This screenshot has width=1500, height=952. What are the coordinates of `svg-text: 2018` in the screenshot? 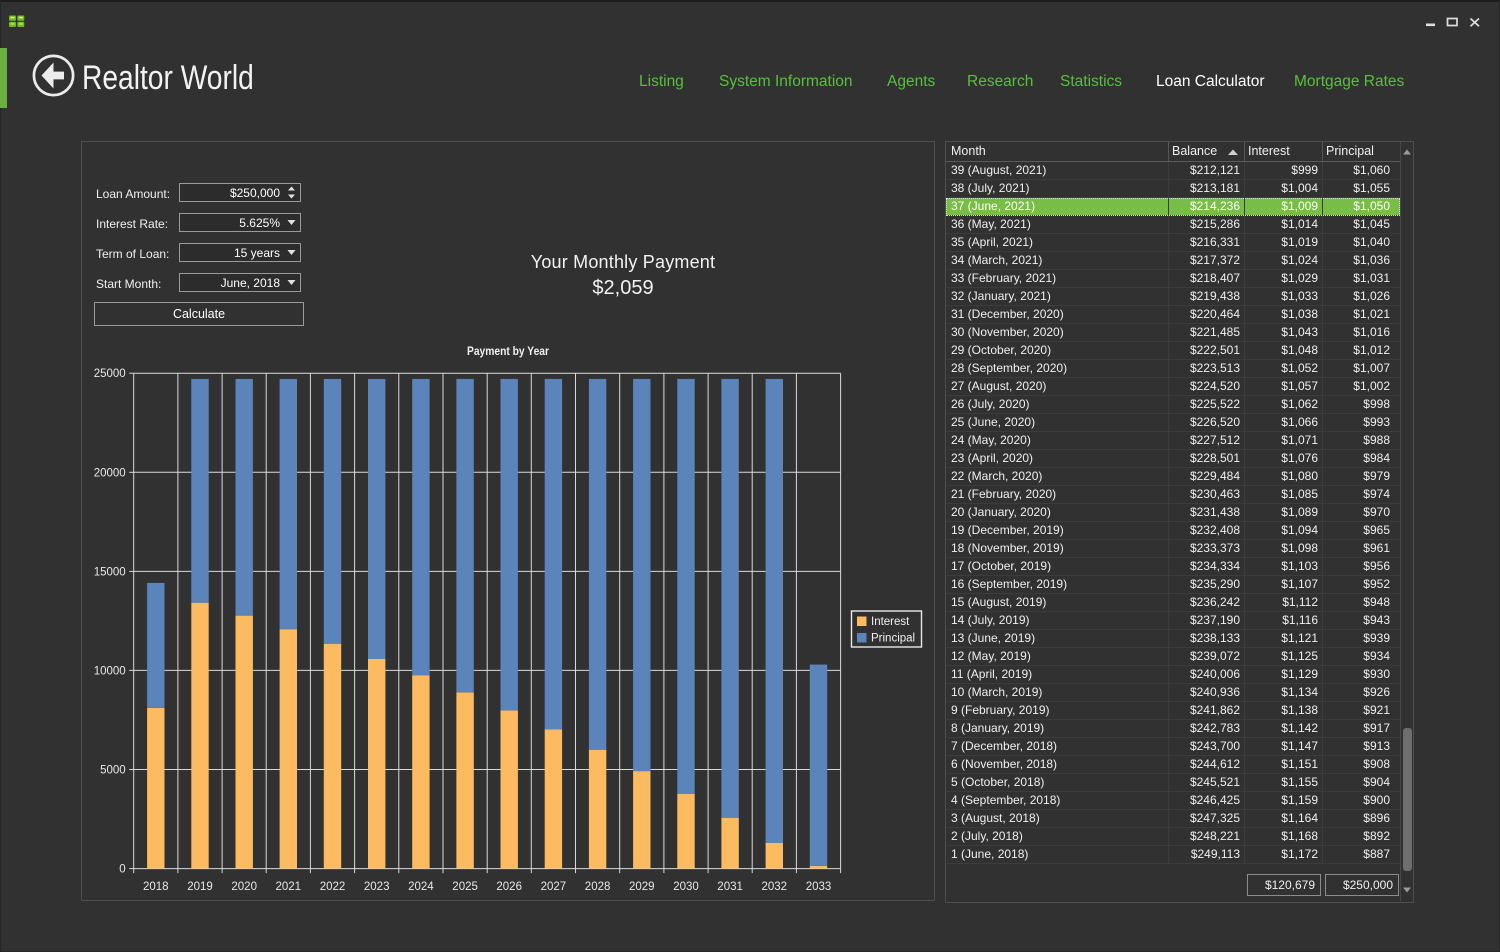 It's located at (156, 887).